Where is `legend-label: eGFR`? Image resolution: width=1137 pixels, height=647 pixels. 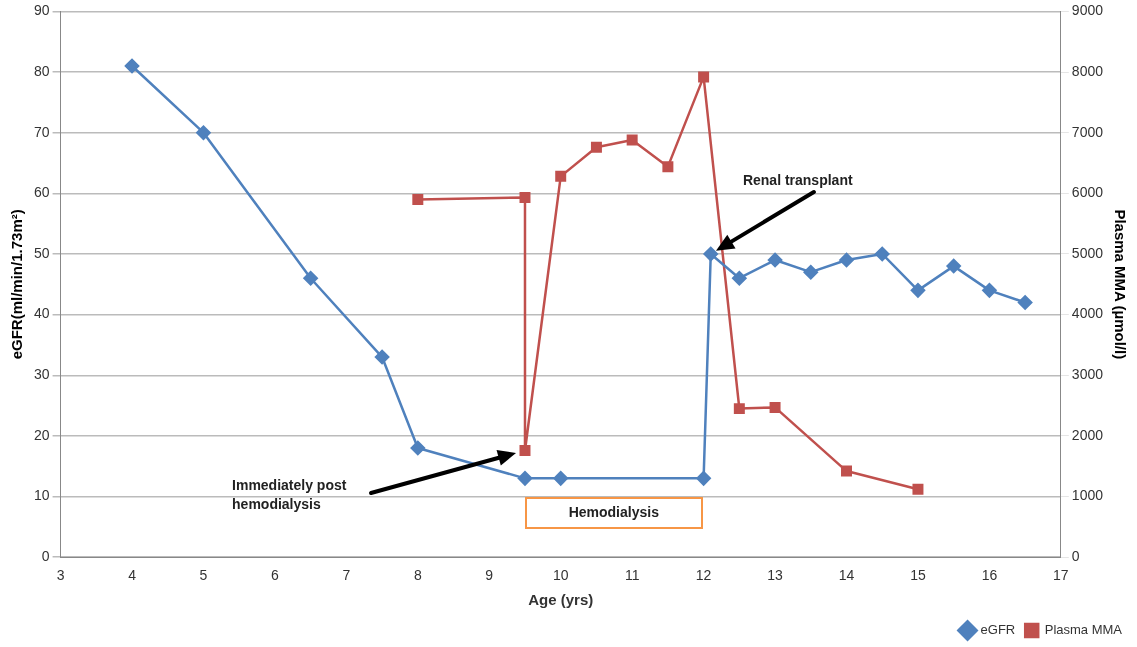 legend-label: eGFR is located at coordinates (998, 630).